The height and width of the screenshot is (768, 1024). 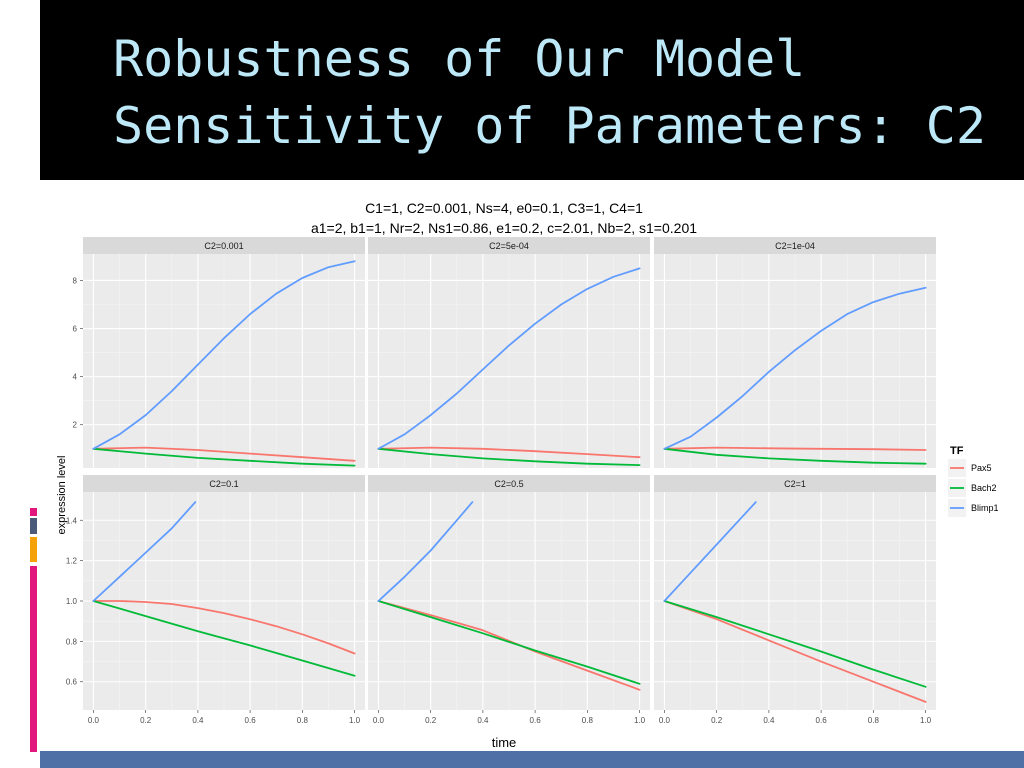 I want to click on facet-strip-label: C2=5e-04, so click(x=509, y=246).